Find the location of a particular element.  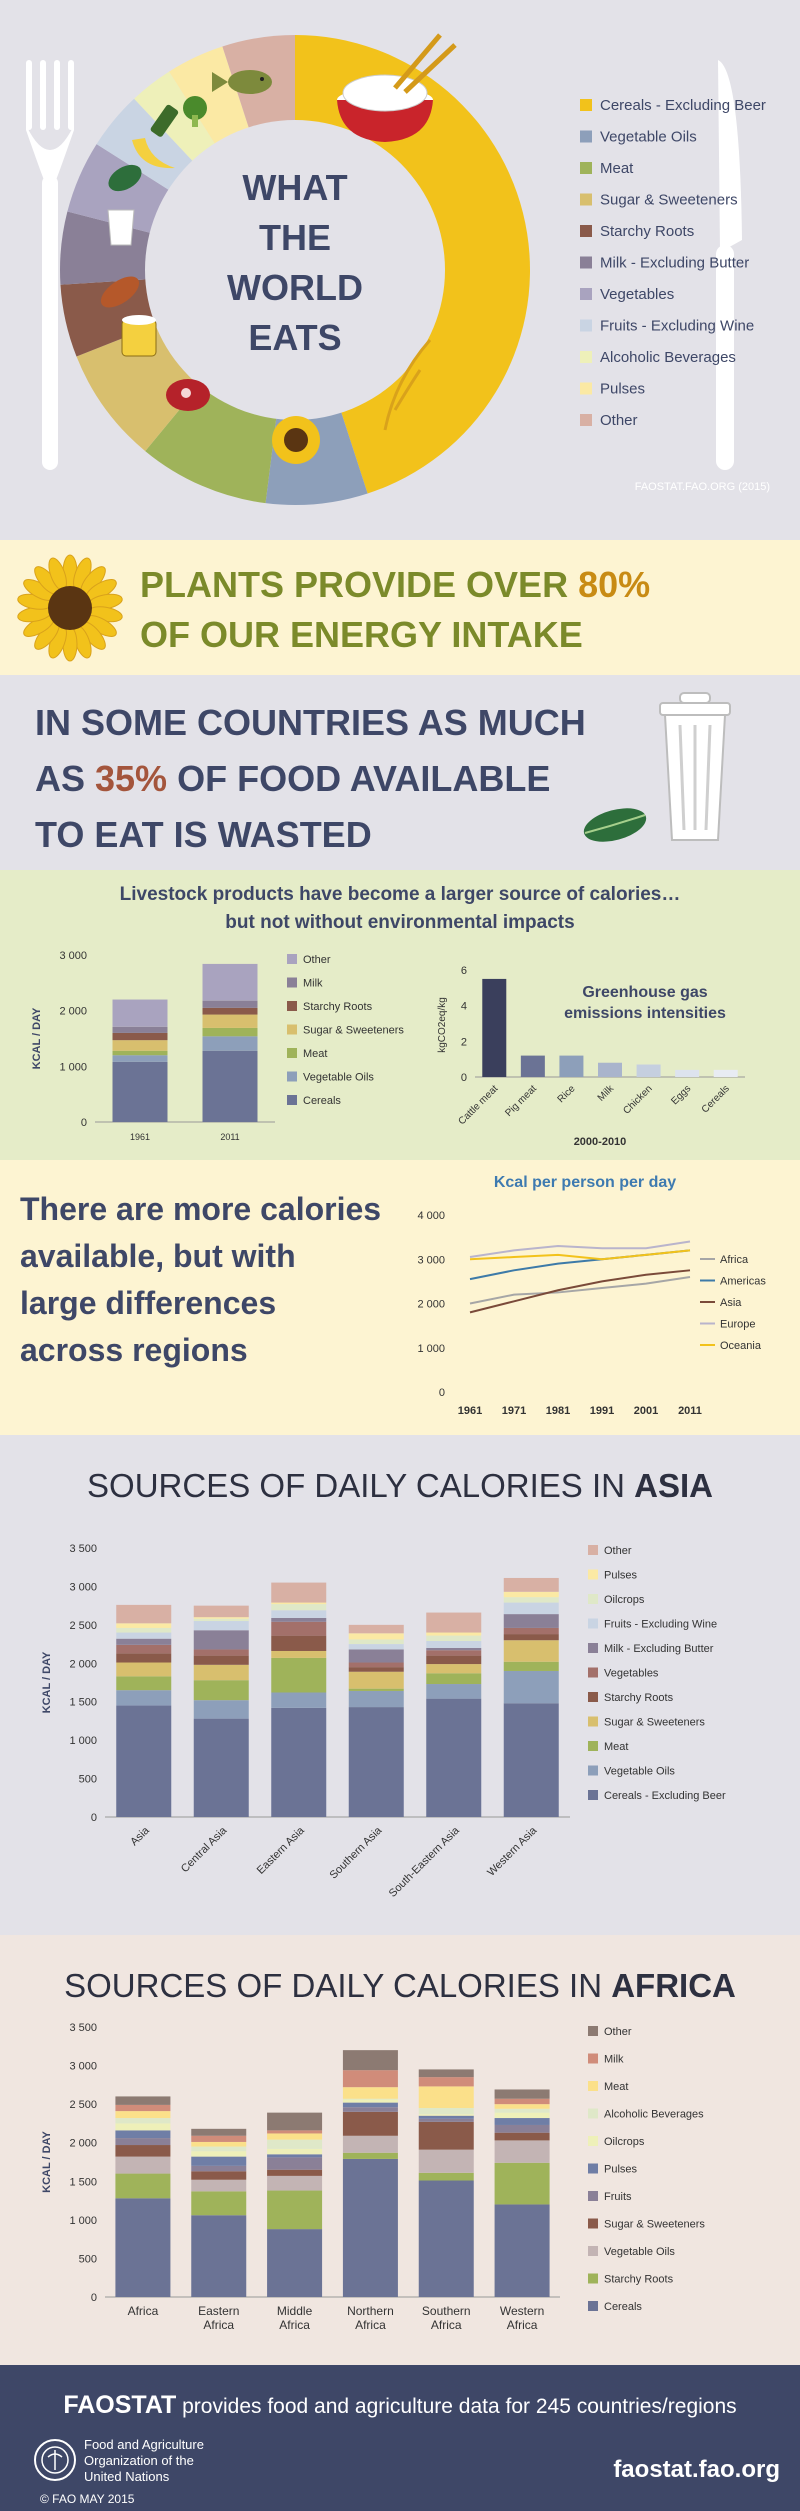

legend-label: Cereals is located at coordinates (322, 1101).